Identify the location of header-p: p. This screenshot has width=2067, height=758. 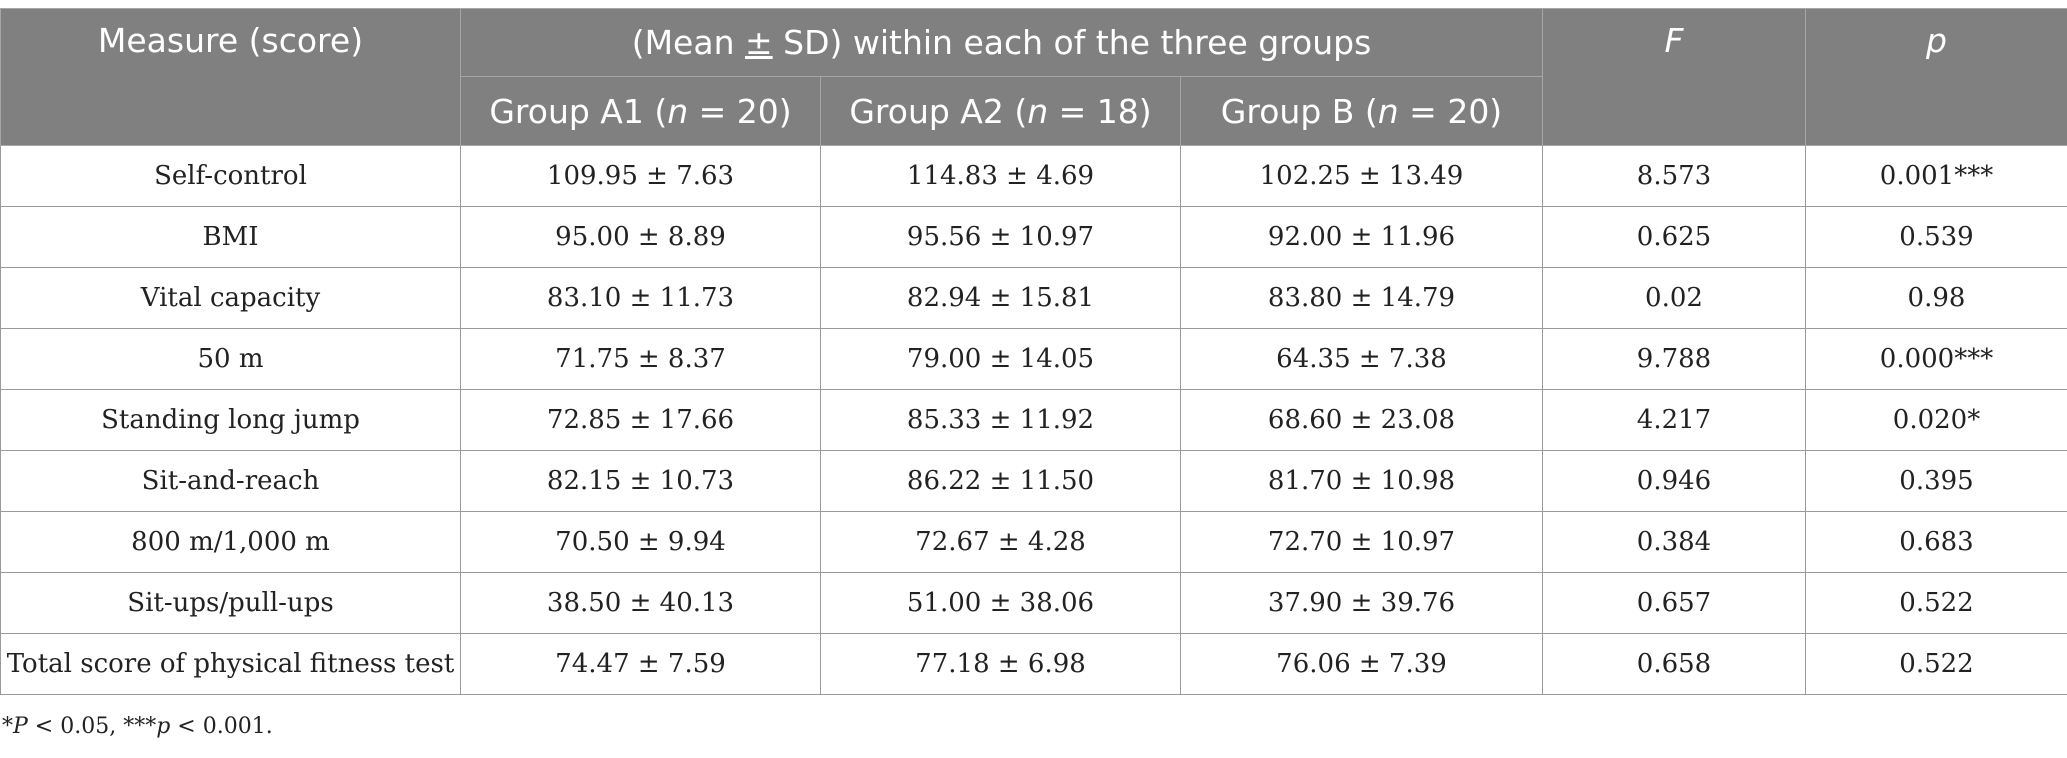
(1936, 77).